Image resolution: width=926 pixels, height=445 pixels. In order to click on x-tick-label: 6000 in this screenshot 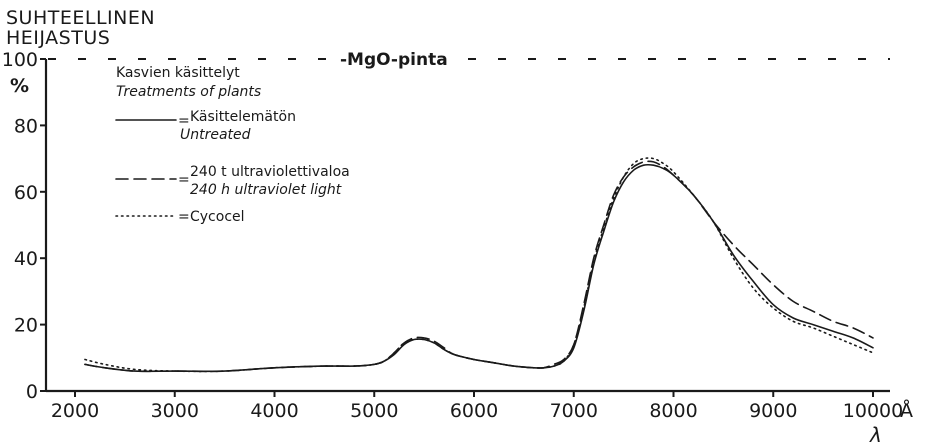, I will do `click(474, 411)`.